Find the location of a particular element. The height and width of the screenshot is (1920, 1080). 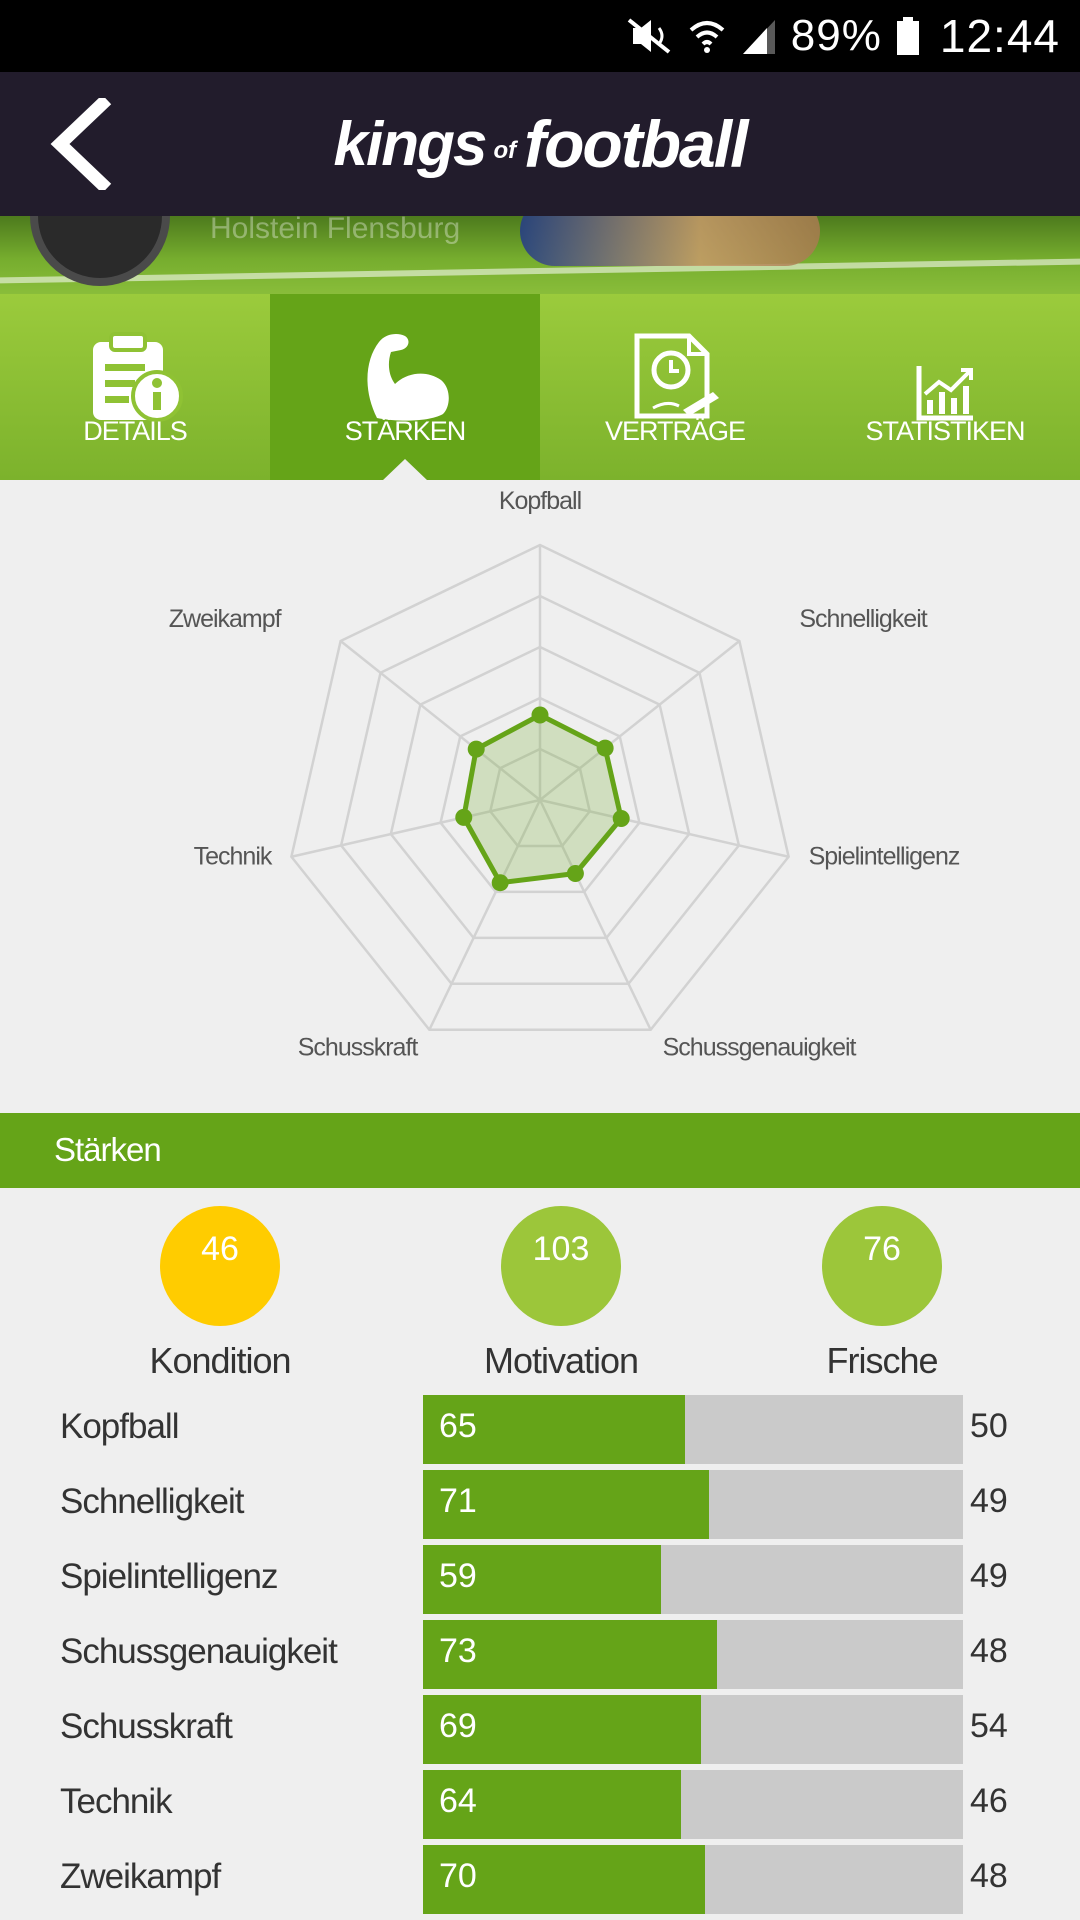

tab-vertraege-label: VERTRÄGE is located at coordinates (675, 431).